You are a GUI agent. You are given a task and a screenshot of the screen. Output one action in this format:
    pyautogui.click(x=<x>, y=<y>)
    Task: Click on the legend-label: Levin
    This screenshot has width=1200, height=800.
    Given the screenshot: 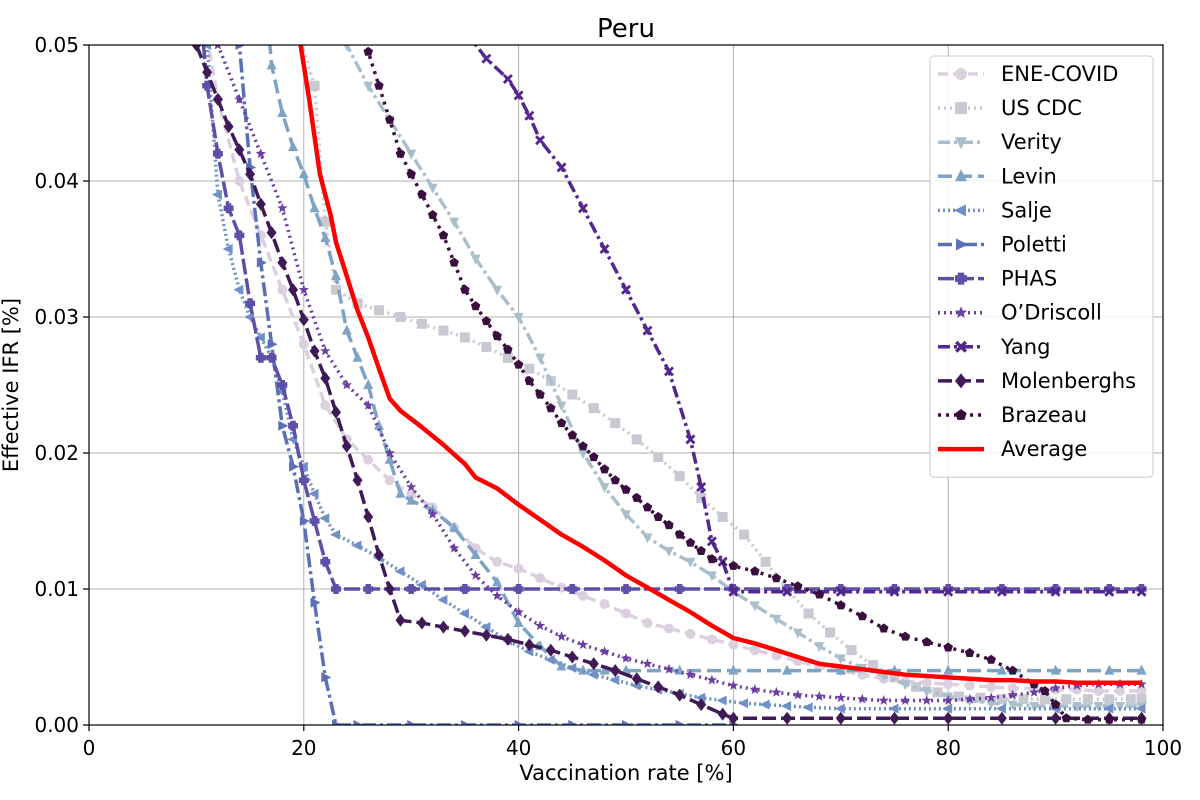 What is the action you would take?
    pyautogui.click(x=1029, y=176)
    